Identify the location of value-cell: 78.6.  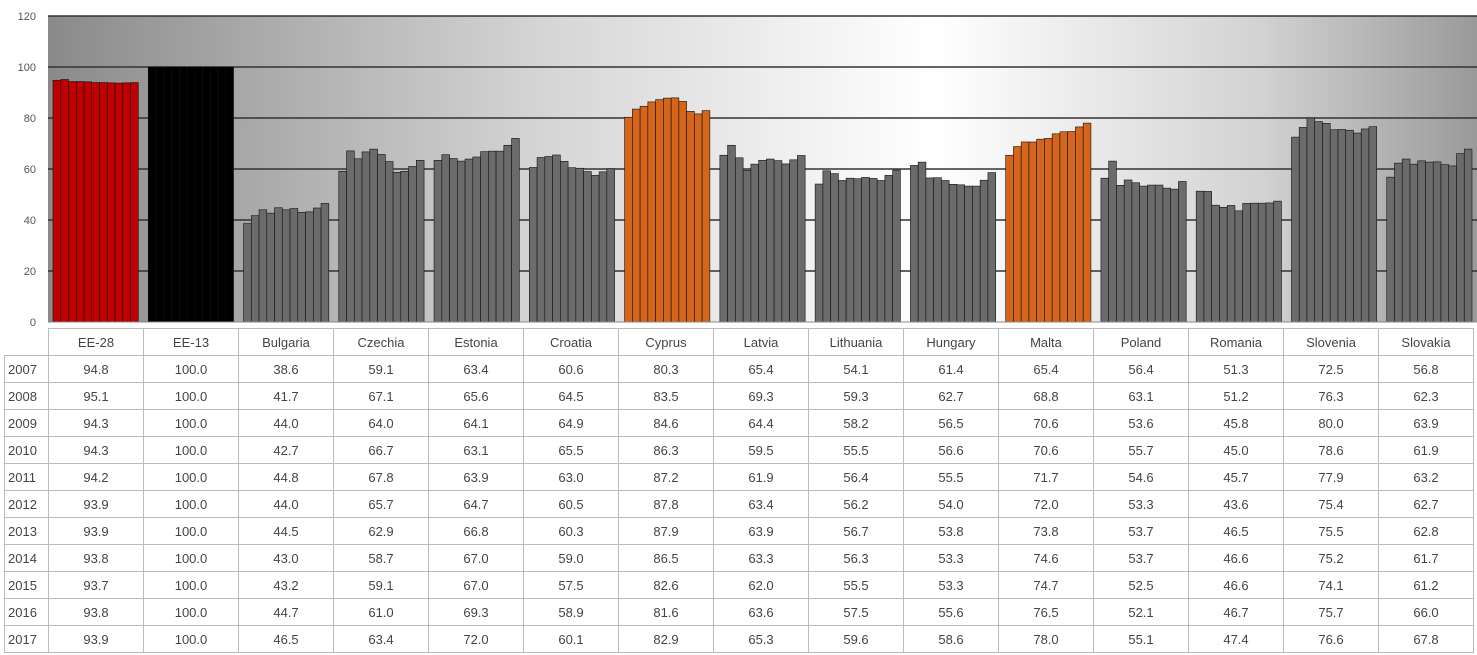
(1331, 450).